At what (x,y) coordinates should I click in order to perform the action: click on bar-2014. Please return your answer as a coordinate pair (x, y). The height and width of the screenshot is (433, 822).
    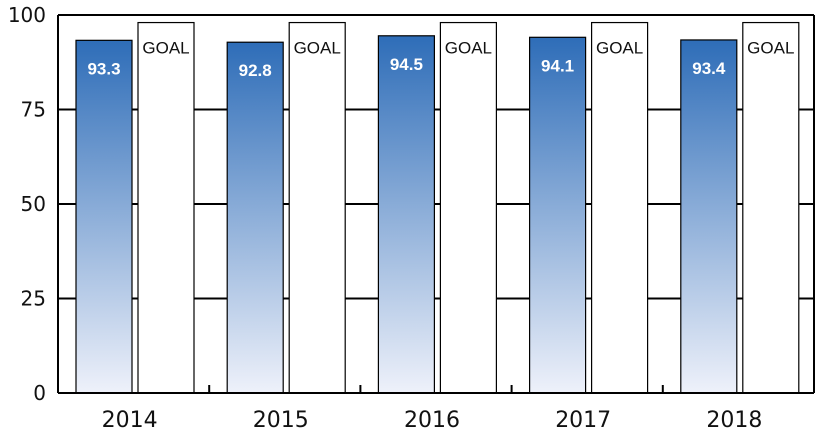
    Looking at the image, I should click on (104, 216).